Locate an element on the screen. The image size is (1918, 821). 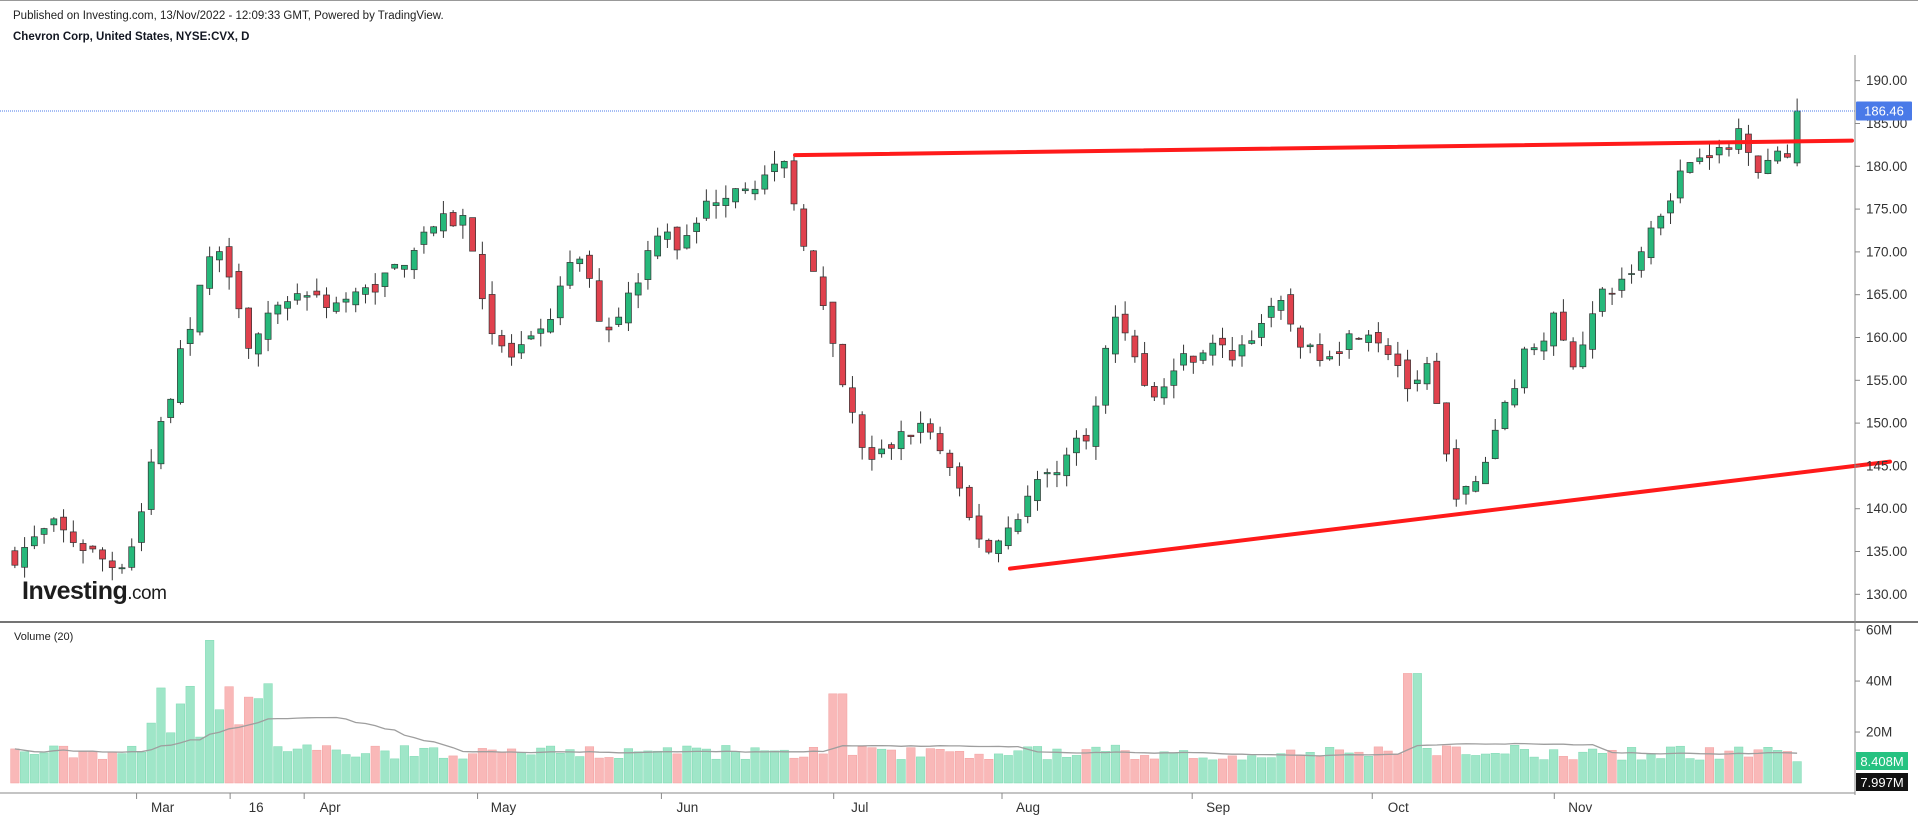
investing-logo: Investing.com is located at coordinates (94, 591).